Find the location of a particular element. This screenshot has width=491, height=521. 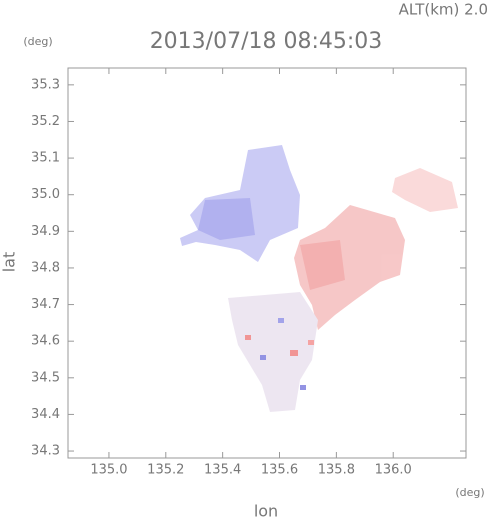

x-axis-label: lon is located at coordinates (266, 511).